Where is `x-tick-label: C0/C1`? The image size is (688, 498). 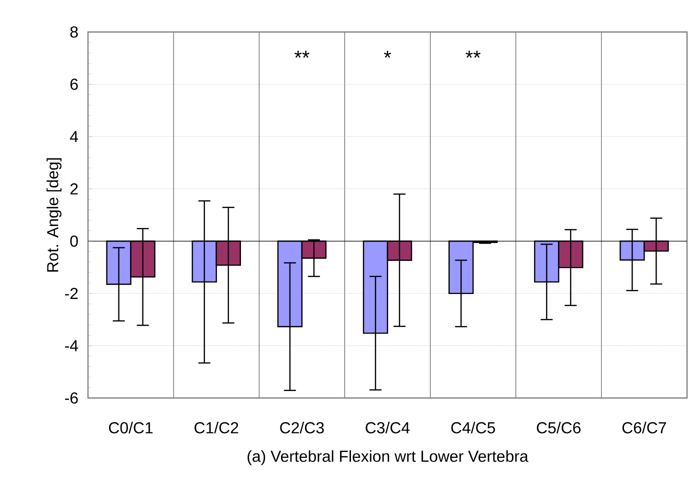 x-tick-label: C0/C1 is located at coordinates (131, 428).